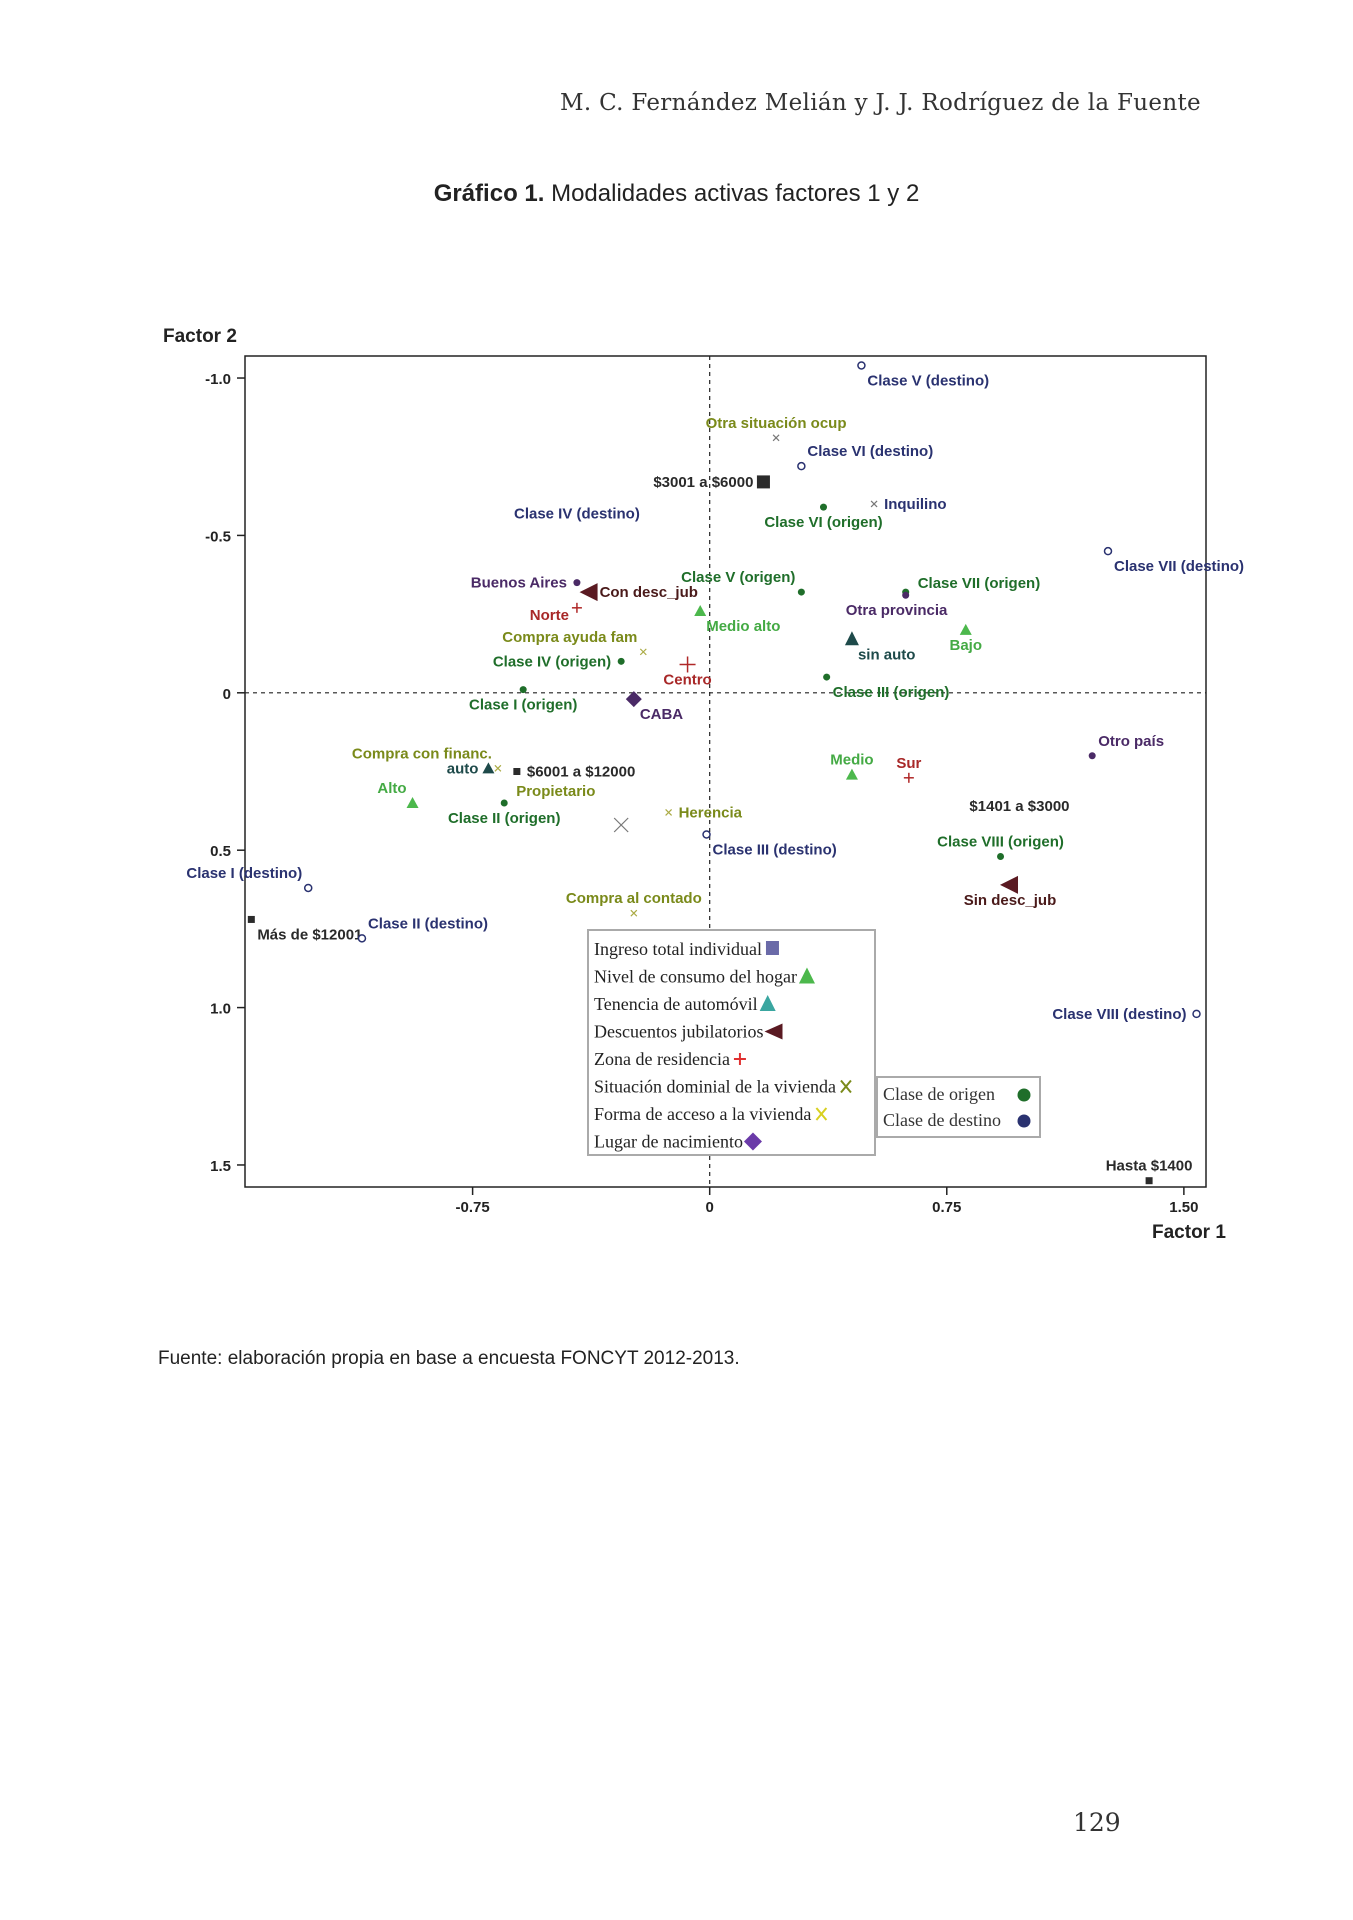 The image size is (1353, 1920). What do you see at coordinates (662, 1059) in the screenshot?
I see `legend-label: Zona de residencia` at bounding box center [662, 1059].